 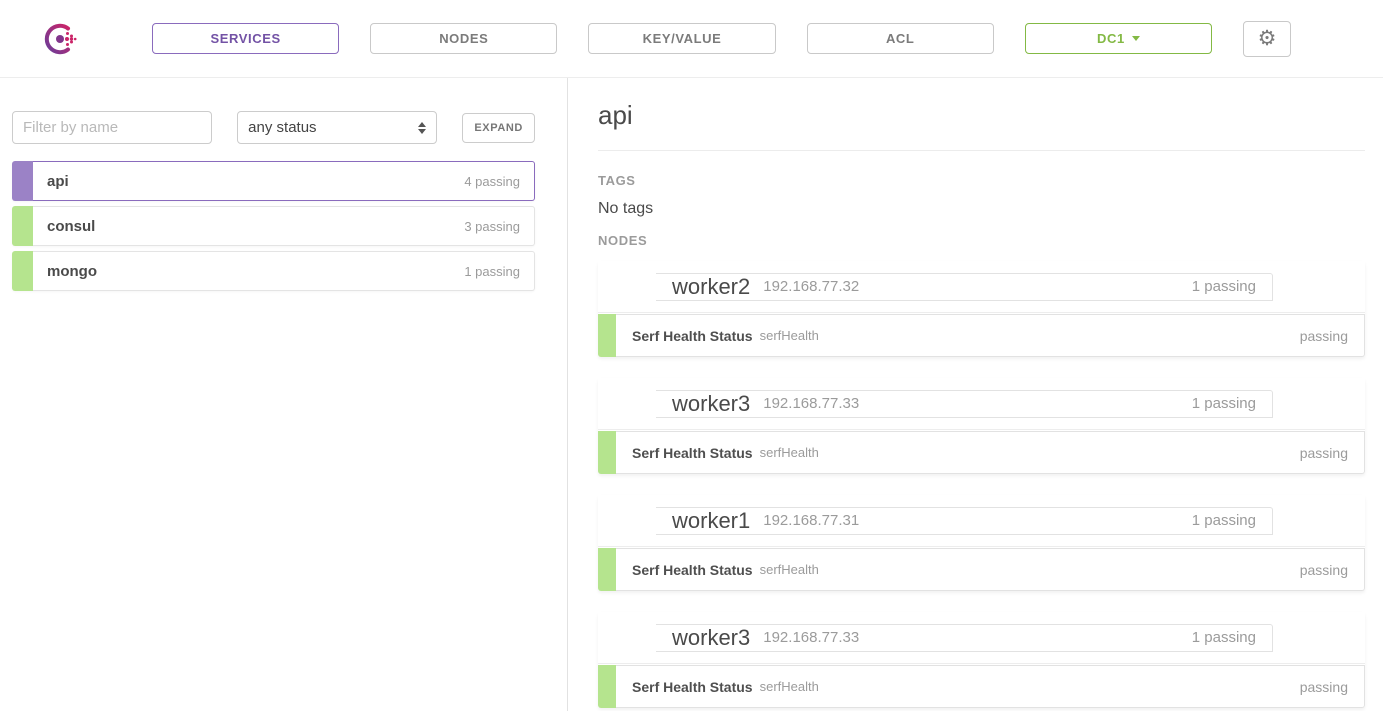 What do you see at coordinates (623, 240) in the screenshot?
I see `nodes-section-label: NODES` at bounding box center [623, 240].